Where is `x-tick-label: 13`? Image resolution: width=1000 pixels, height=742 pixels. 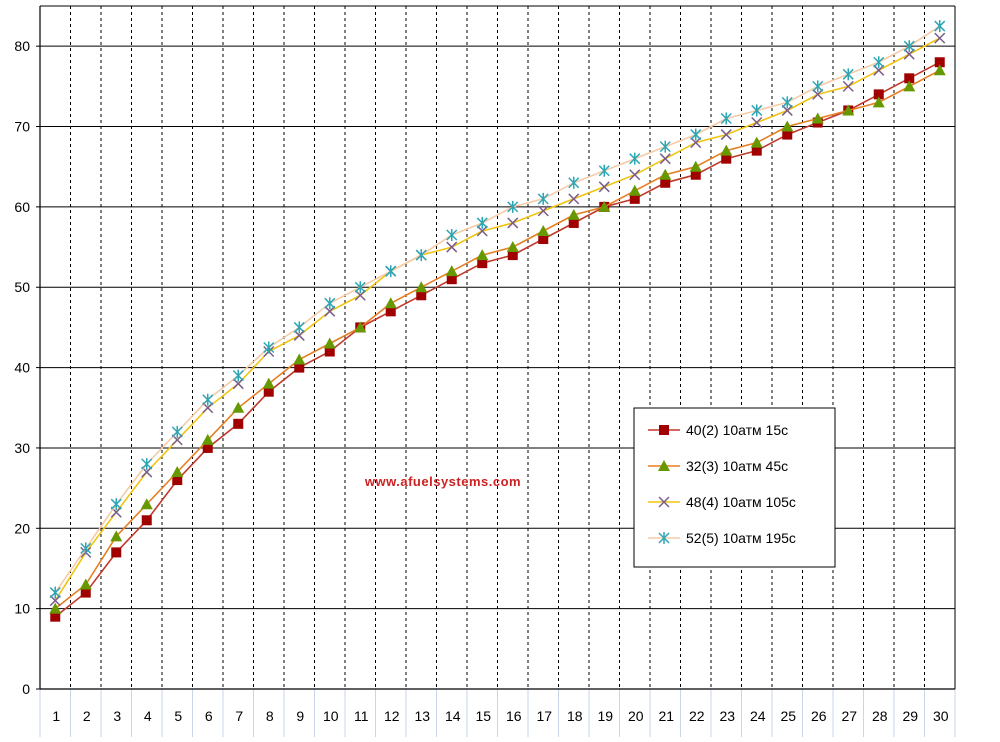 x-tick-label: 13 is located at coordinates (422, 716).